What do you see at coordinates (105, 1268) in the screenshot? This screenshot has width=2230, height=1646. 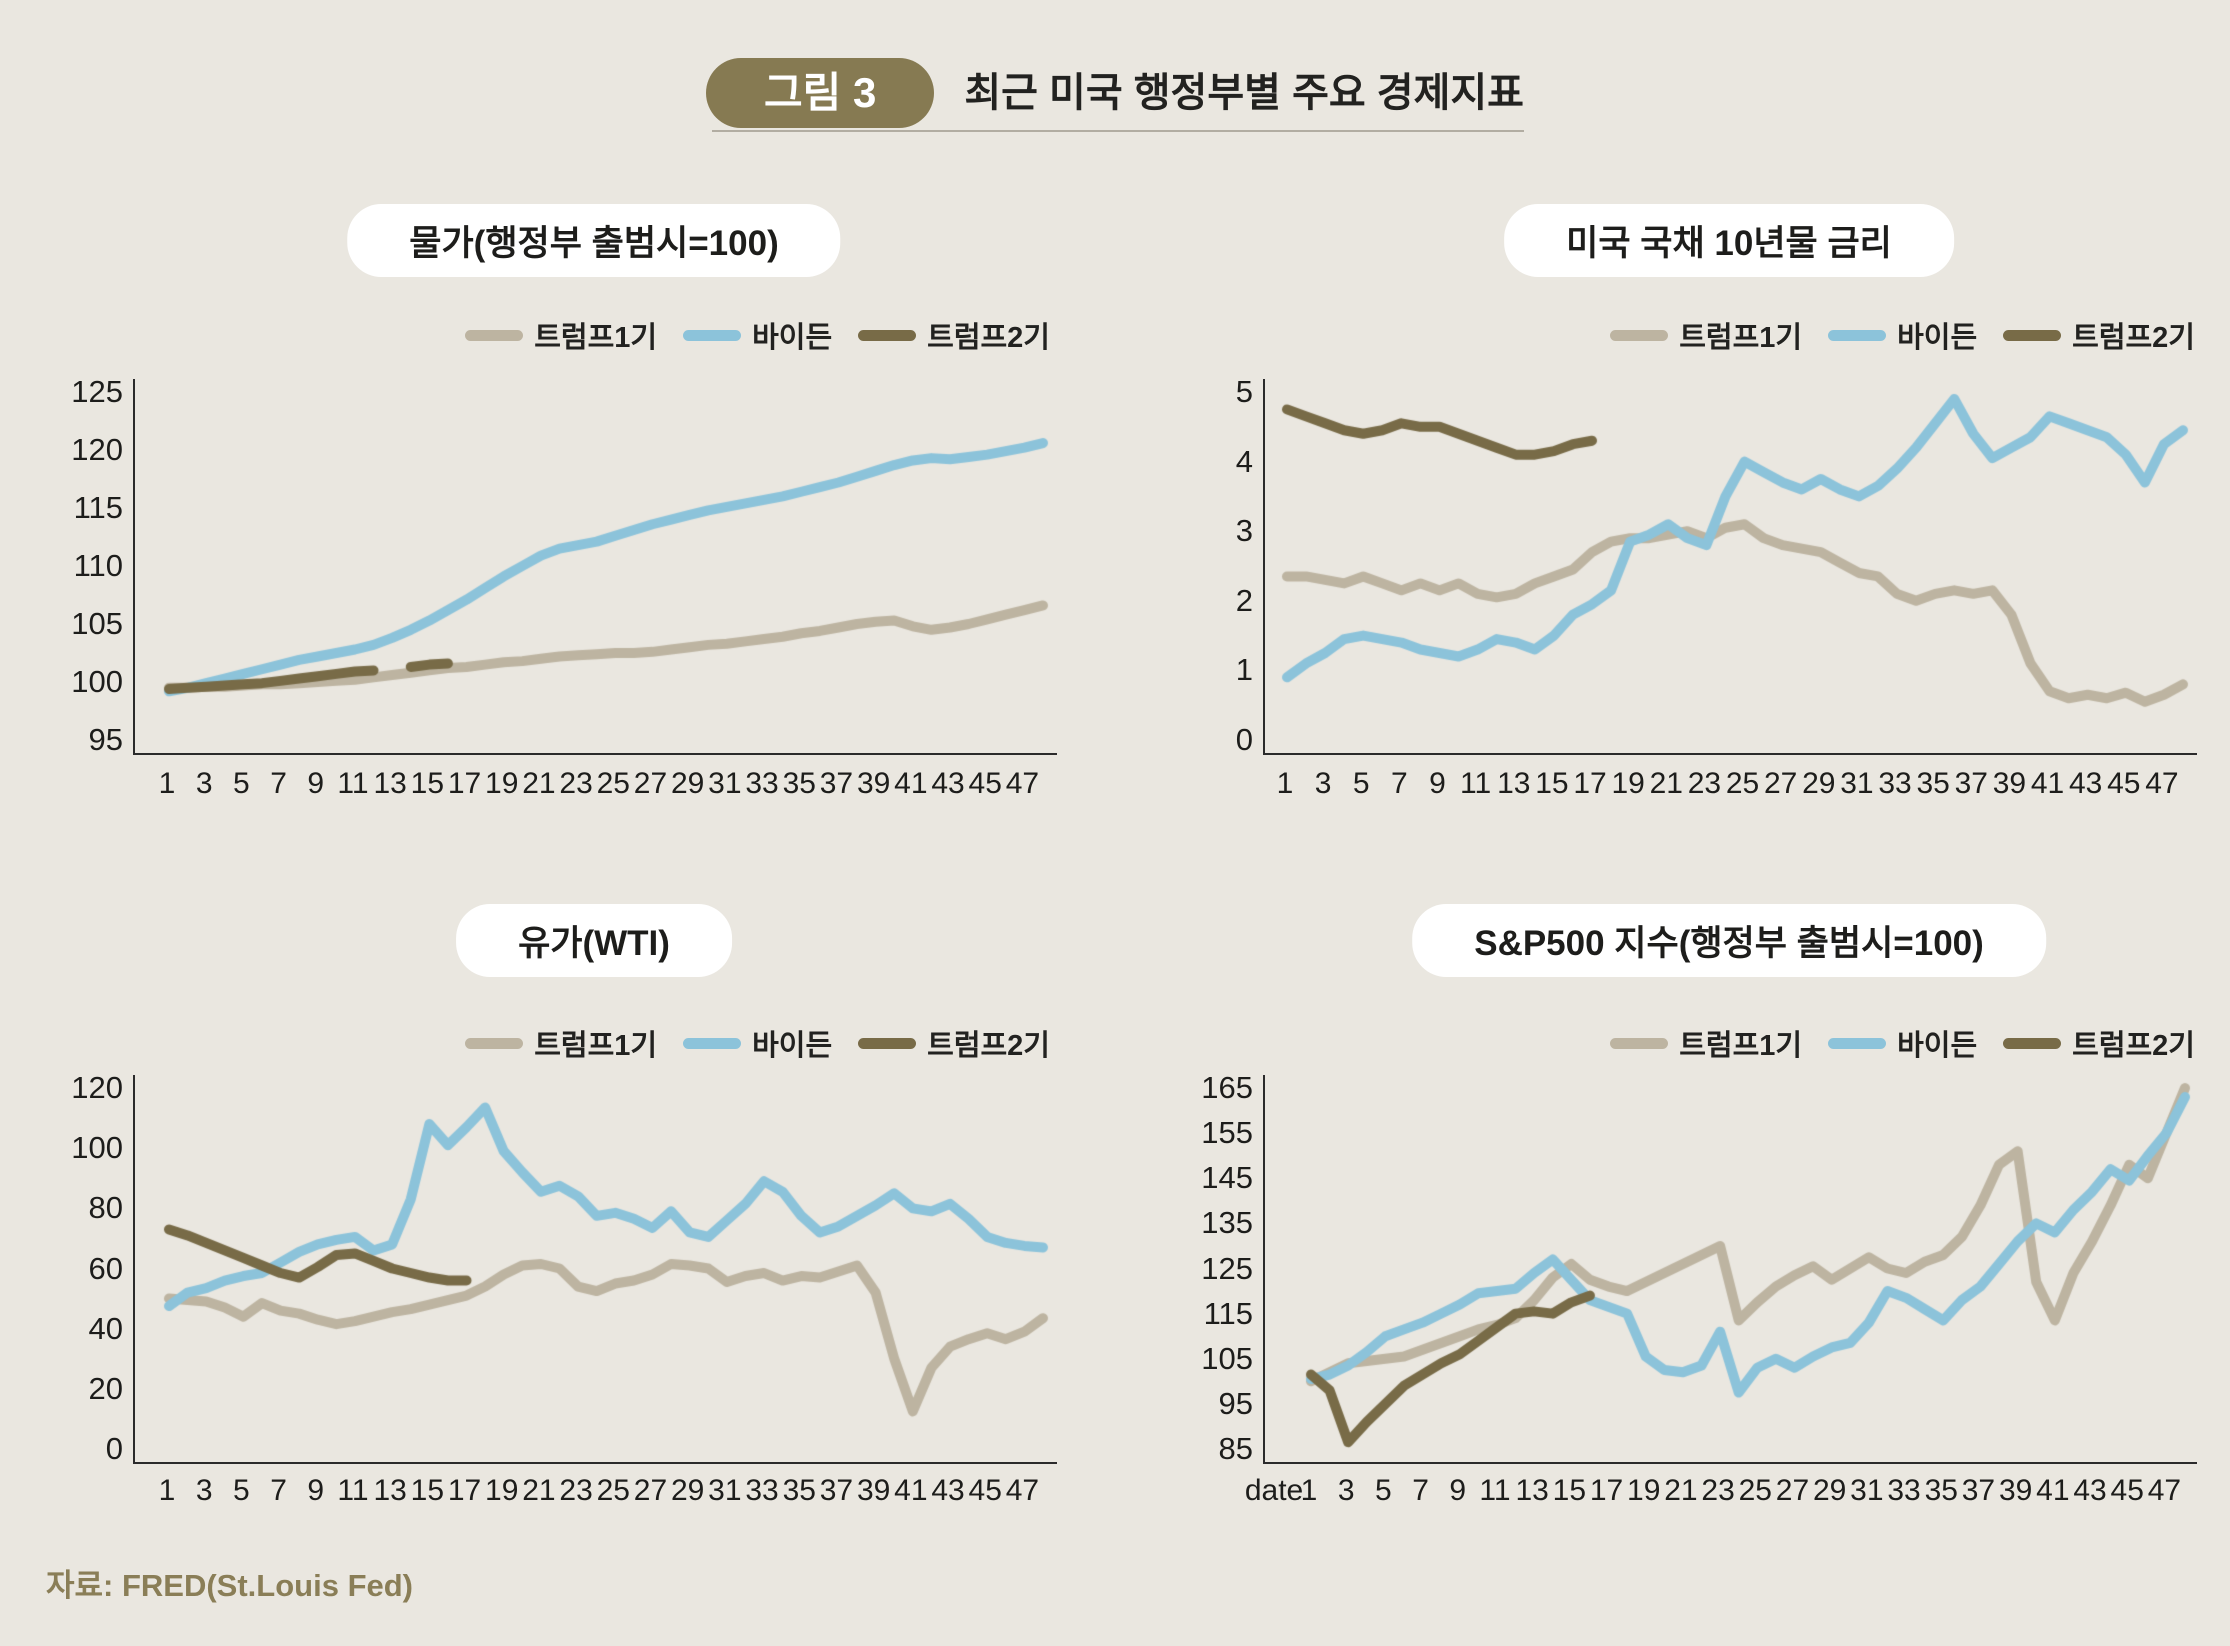 I see `y-tick-label: 60` at bounding box center [105, 1268].